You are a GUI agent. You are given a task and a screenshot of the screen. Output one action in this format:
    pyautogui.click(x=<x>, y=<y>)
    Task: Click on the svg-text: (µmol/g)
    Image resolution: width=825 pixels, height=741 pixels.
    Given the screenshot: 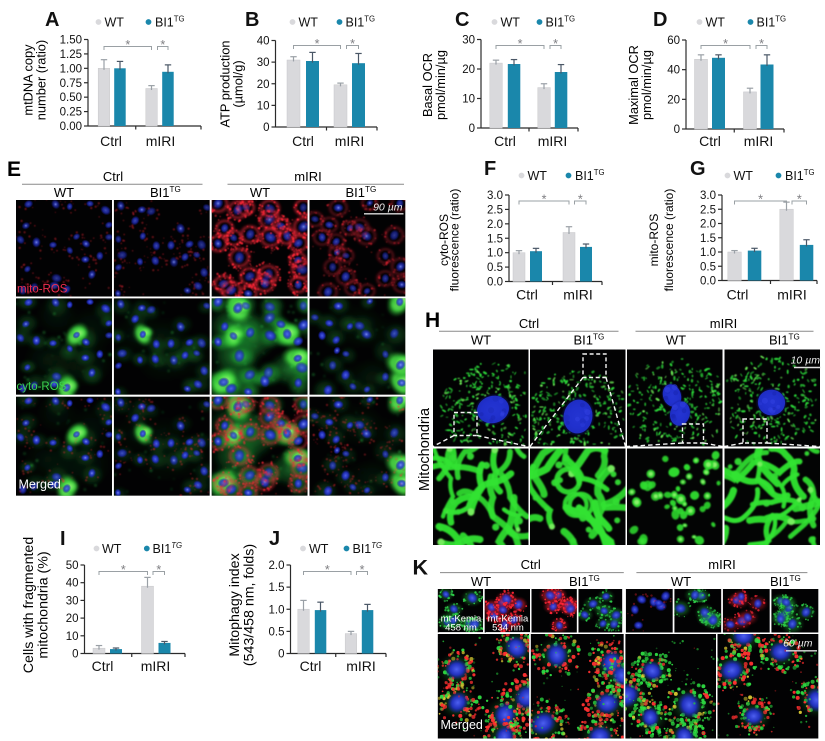 What is the action you would take?
    pyautogui.click(x=238, y=83)
    